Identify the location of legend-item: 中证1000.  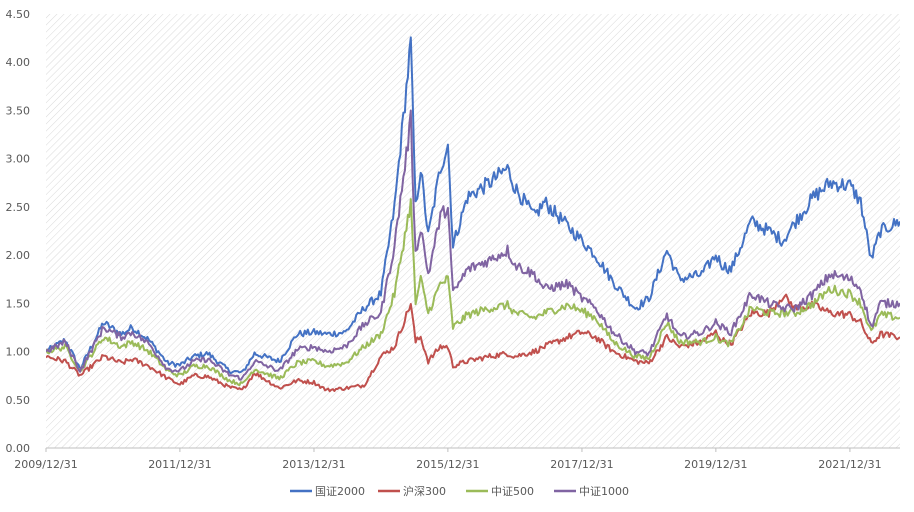
(591, 491).